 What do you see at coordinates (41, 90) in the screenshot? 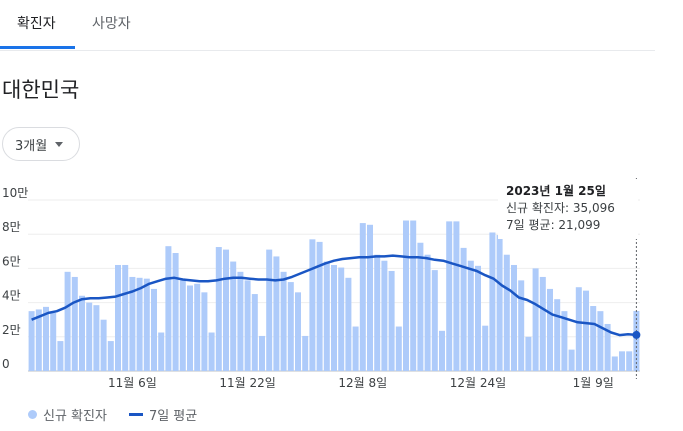
I see `page-title: 대한민국` at bounding box center [41, 90].